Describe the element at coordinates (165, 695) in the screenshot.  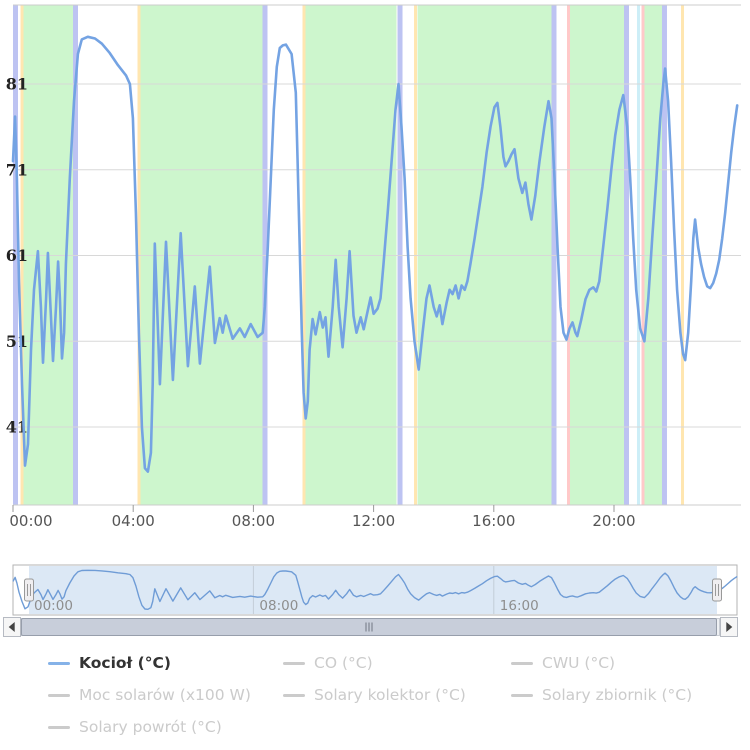
I see `legend-label: Moc solarów (x100 W)` at that location.